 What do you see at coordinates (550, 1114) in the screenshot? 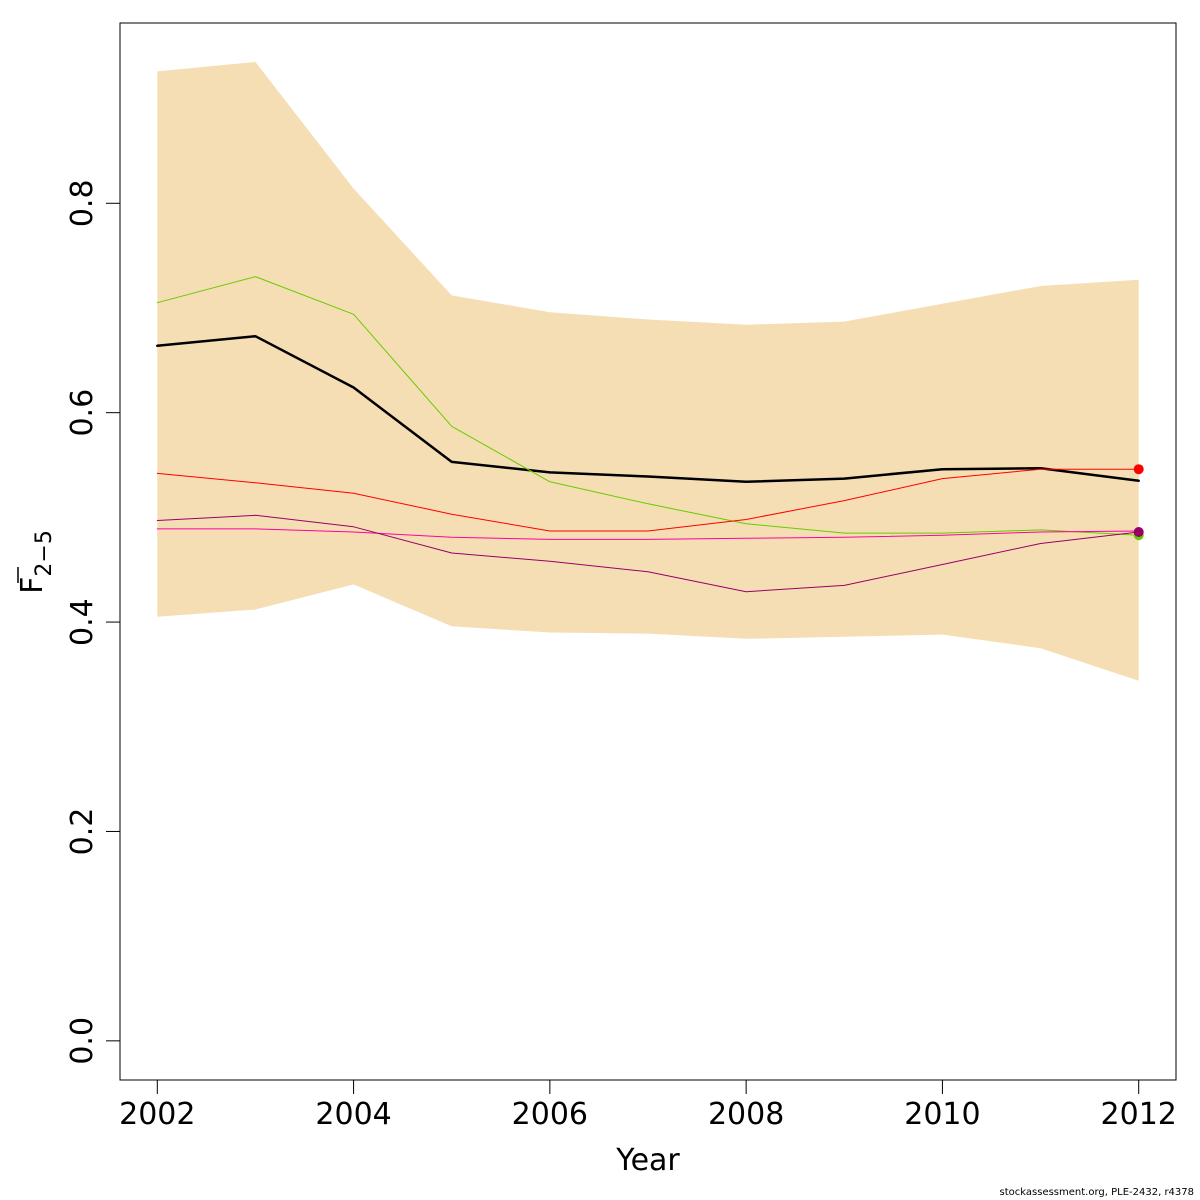
I see `x-tick-label: 2006` at bounding box center [550, 1114].